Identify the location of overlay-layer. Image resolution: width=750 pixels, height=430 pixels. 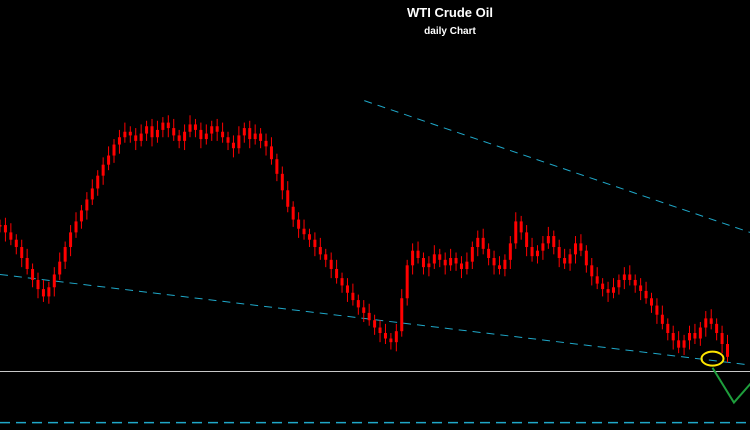
(725, 377).